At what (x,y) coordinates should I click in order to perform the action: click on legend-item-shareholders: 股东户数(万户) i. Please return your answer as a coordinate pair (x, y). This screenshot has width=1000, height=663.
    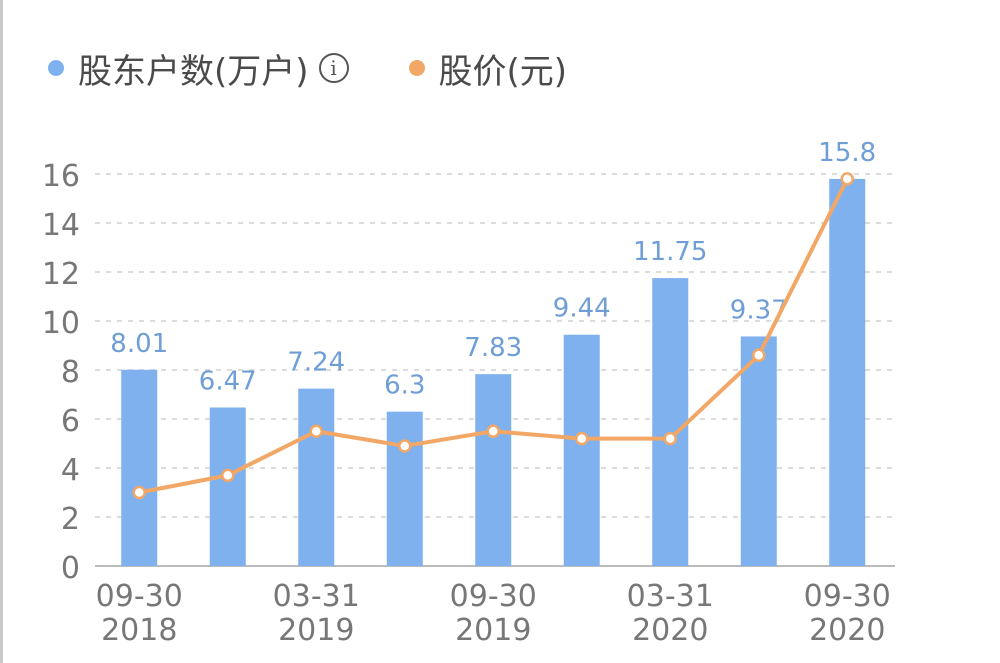
    Looking at the image, I should click on (198, 68).